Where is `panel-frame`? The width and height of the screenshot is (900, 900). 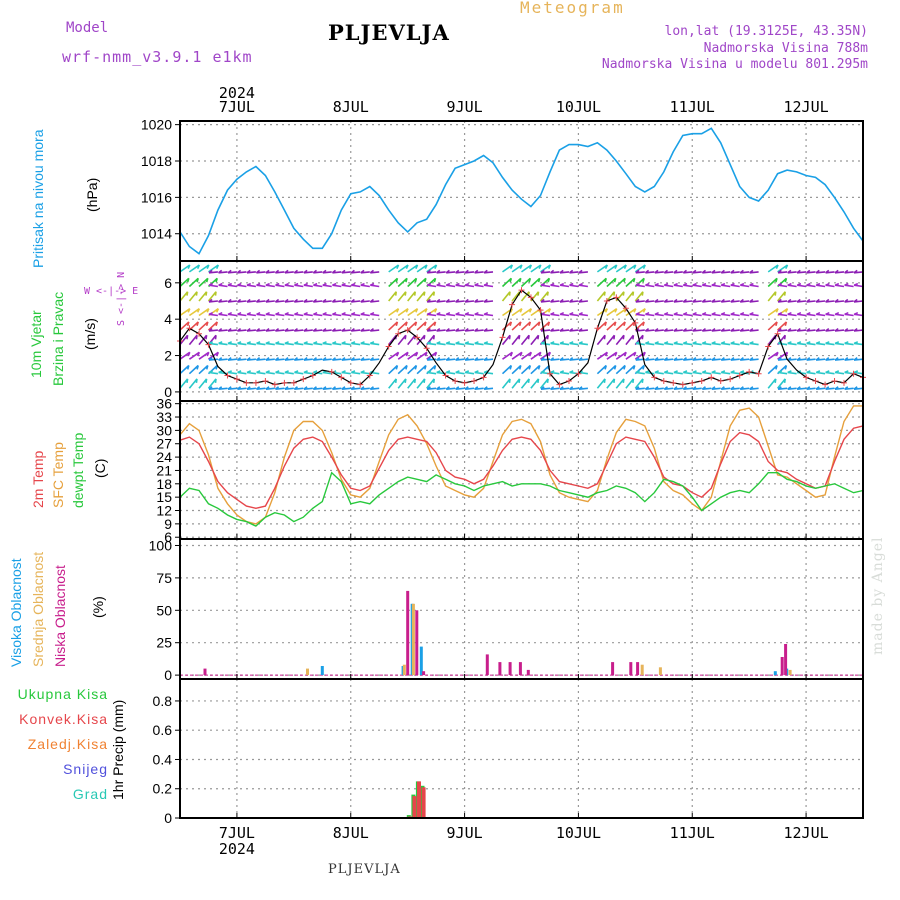 panel-frame is located at coordinates (521, 748).